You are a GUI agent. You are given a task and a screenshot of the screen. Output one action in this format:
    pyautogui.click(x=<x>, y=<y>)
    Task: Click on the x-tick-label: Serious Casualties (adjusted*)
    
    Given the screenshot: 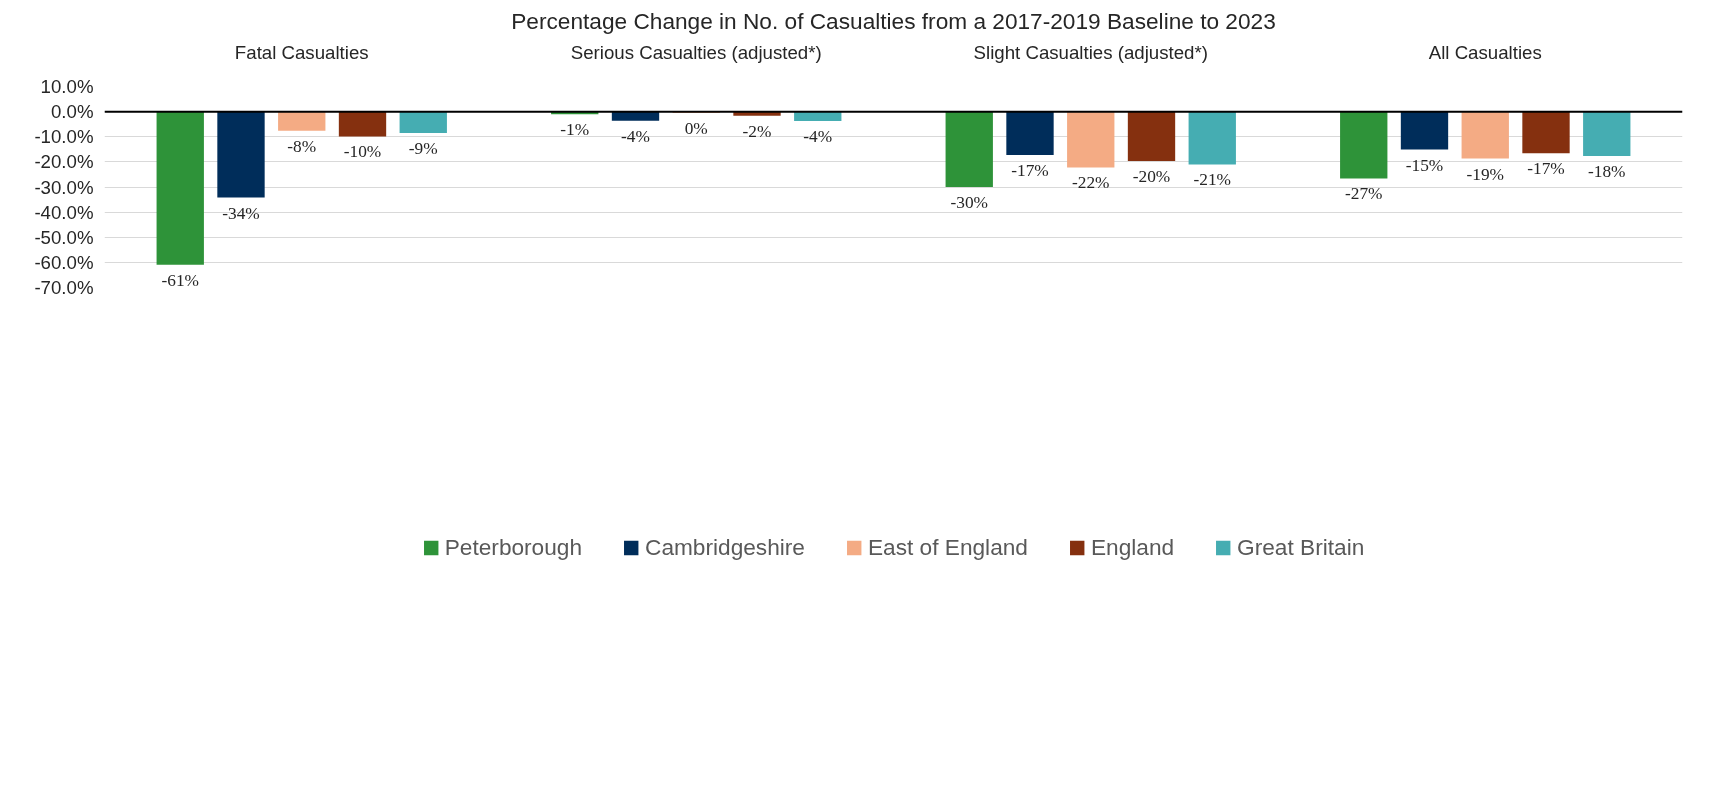 What is the action you would take?
    pyautogui.click(x=696, y=52)
    